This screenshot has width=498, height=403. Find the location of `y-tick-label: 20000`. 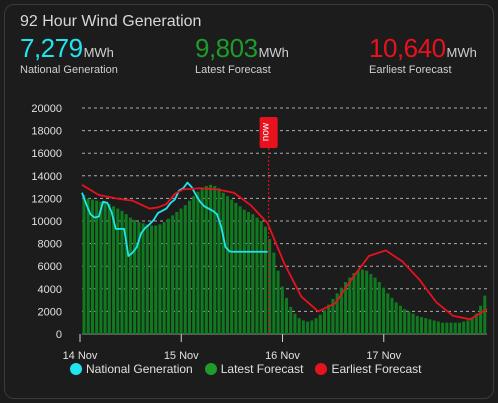

y-tick-label: 20000 is located at coordinates (46, 109).